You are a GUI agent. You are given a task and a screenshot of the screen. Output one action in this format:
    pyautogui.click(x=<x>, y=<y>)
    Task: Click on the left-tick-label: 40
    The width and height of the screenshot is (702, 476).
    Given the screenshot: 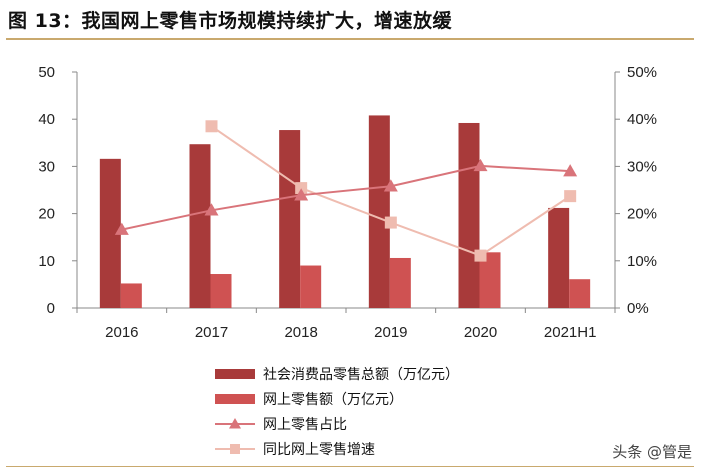 What is the action you would take?
    pyautogui.click(x=46, y=119)
    